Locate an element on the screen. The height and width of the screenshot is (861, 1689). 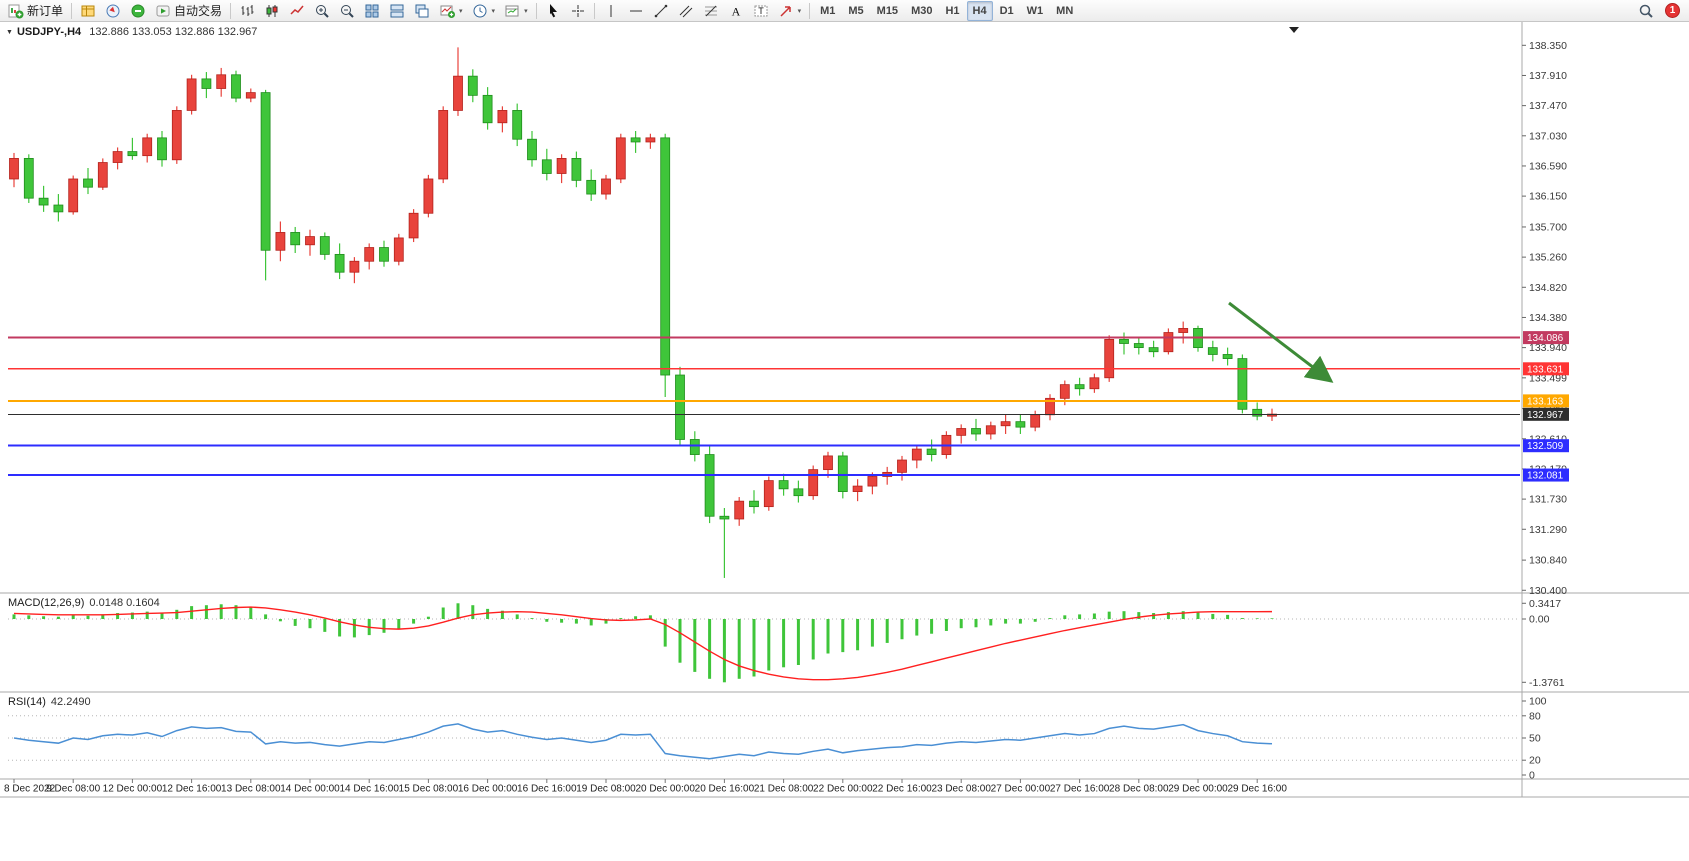
collapse-toggle-icon: ▼ is located at coordinates (9, 32).